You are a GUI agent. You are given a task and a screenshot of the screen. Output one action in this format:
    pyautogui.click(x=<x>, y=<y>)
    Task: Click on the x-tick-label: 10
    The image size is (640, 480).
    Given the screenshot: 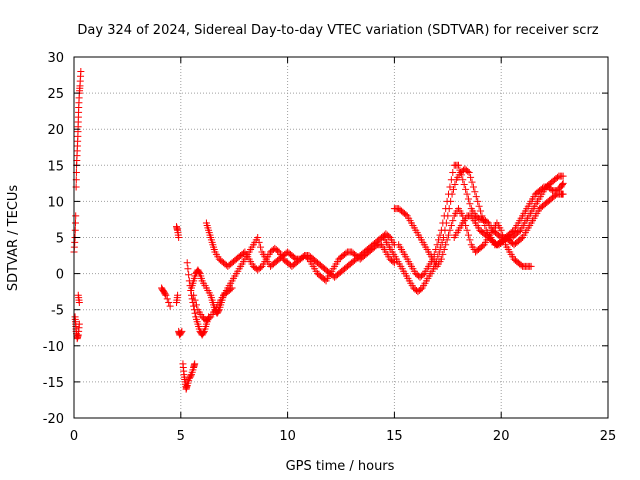 What is the action you would take?
    pyautogui.click(x=287, y=436)
    